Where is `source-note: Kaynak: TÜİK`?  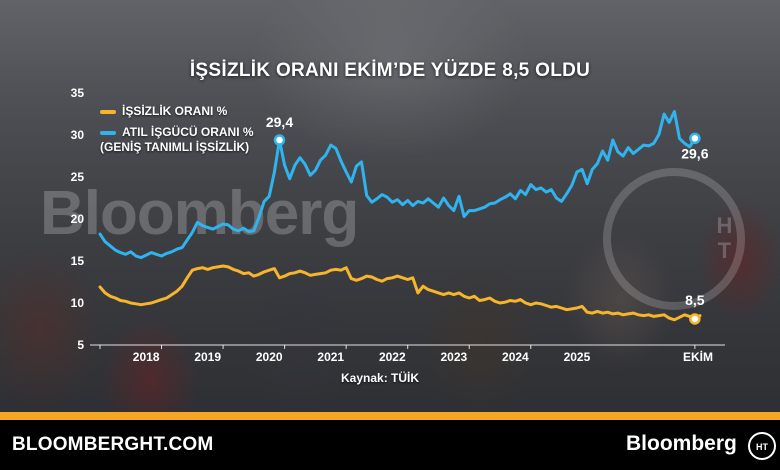
source-note: Kaynak: TÜİK is located at coordinates (380, 378).